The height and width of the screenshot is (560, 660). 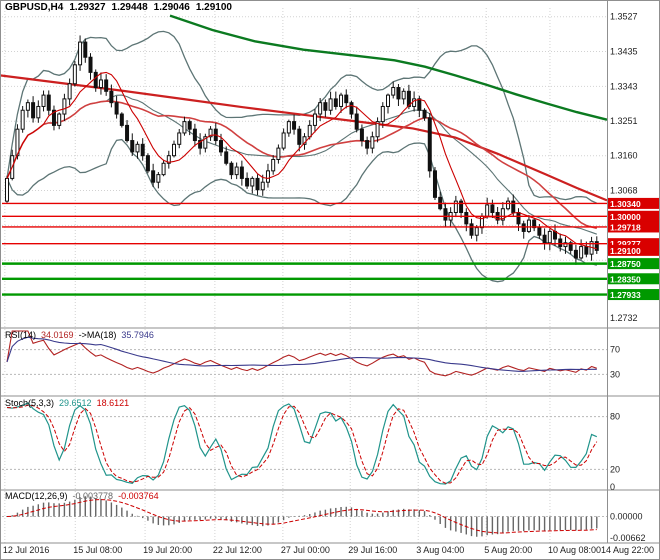 I want to click on macd-signal-line, so click(x=301, y=516).